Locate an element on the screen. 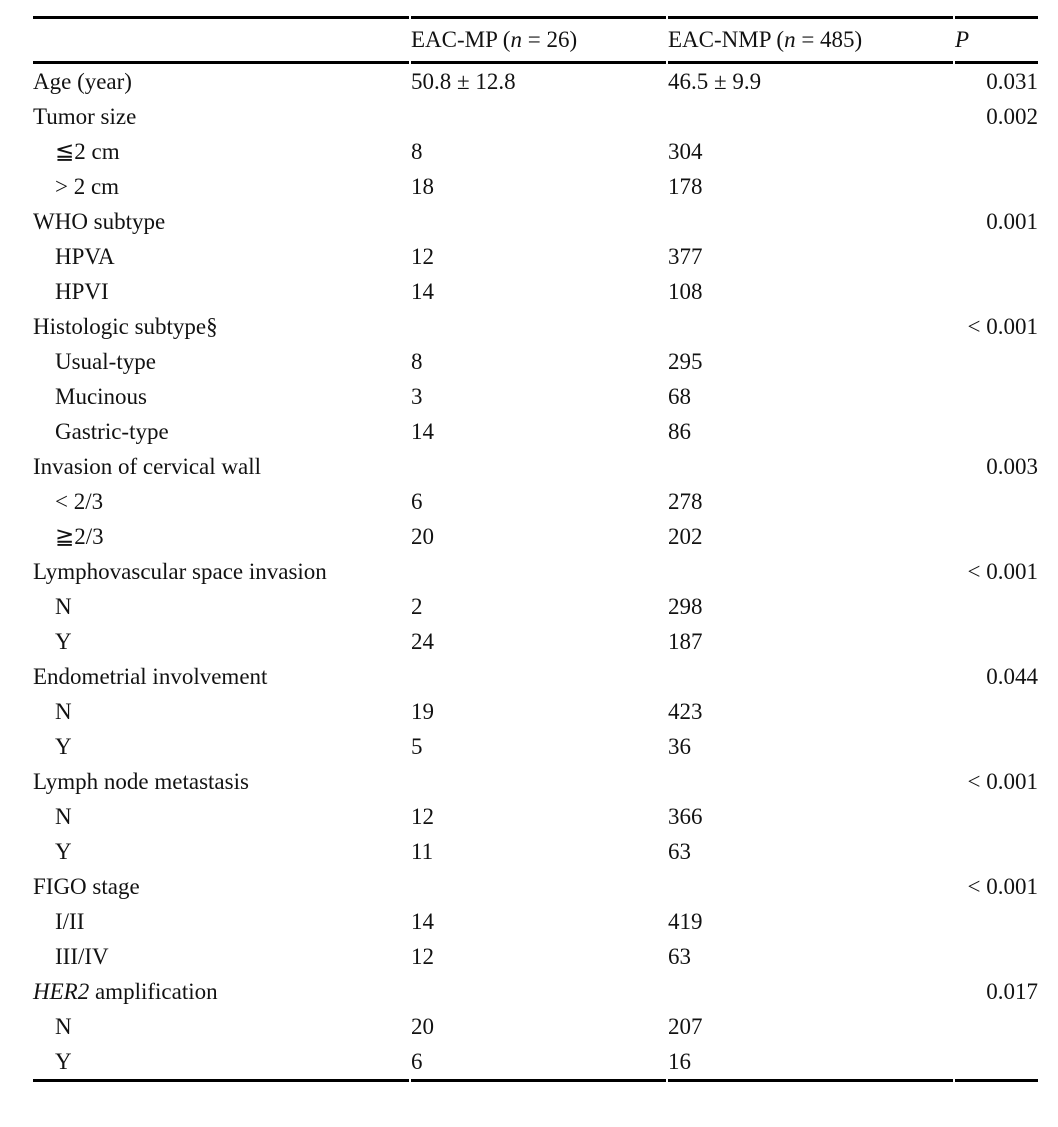 This screenshot has width=1058, height=1127. p-symbol: P is located at coordinates (962, 40).